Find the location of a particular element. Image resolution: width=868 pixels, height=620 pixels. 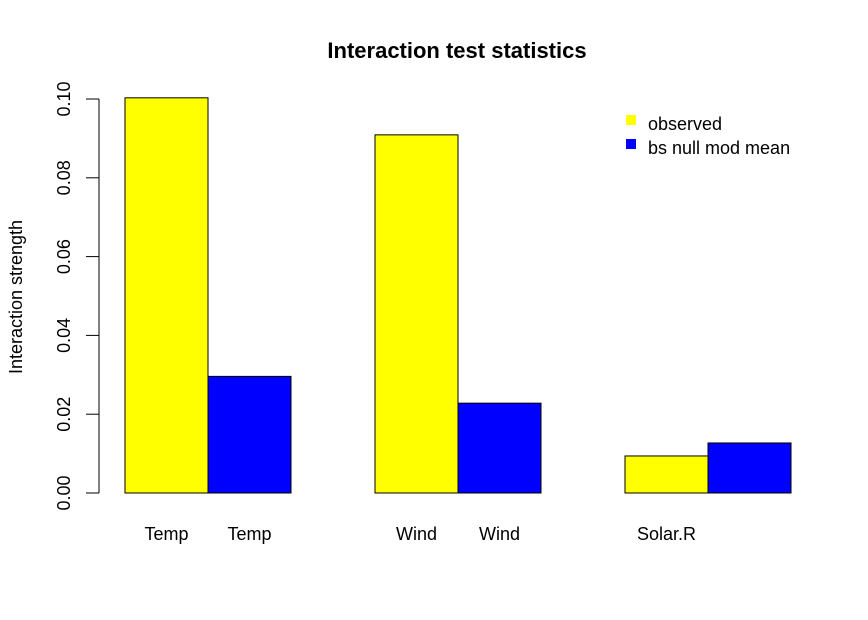

y-tick-label: 0.08 is located at coordinates (64, 177).